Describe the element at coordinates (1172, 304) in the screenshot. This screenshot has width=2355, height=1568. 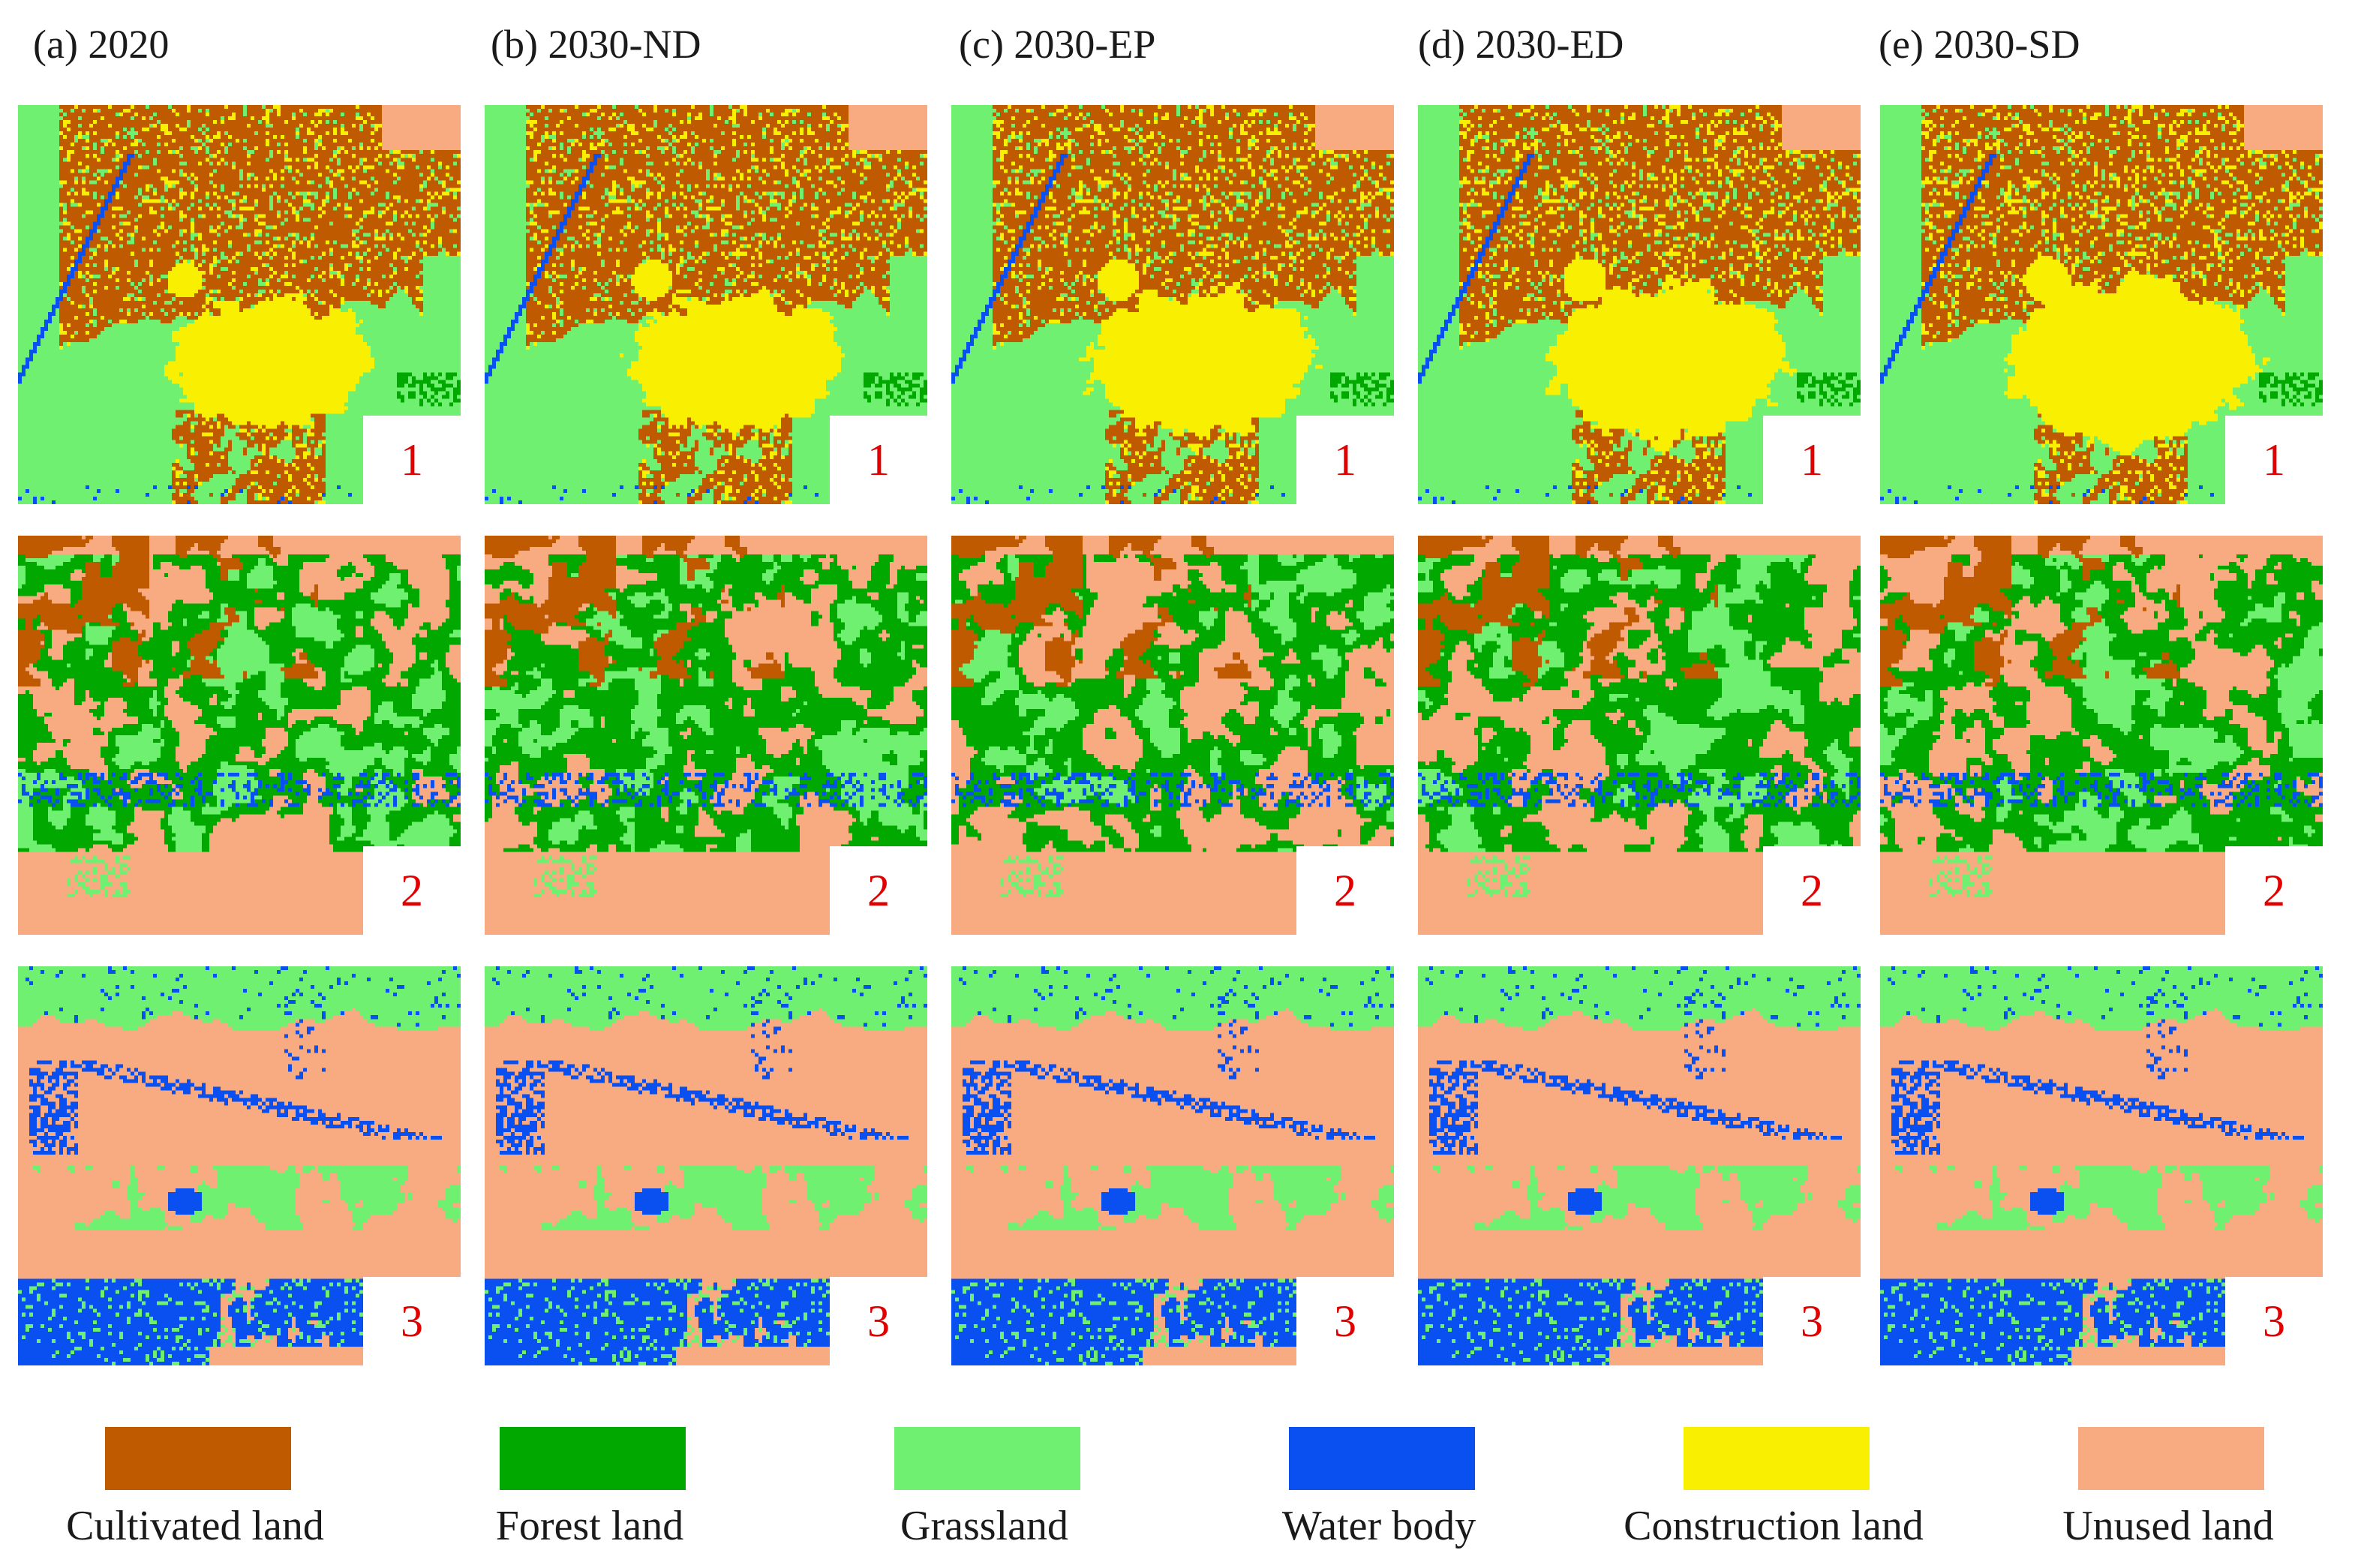
I see `map-panel-c-region-1: 1` at that location.